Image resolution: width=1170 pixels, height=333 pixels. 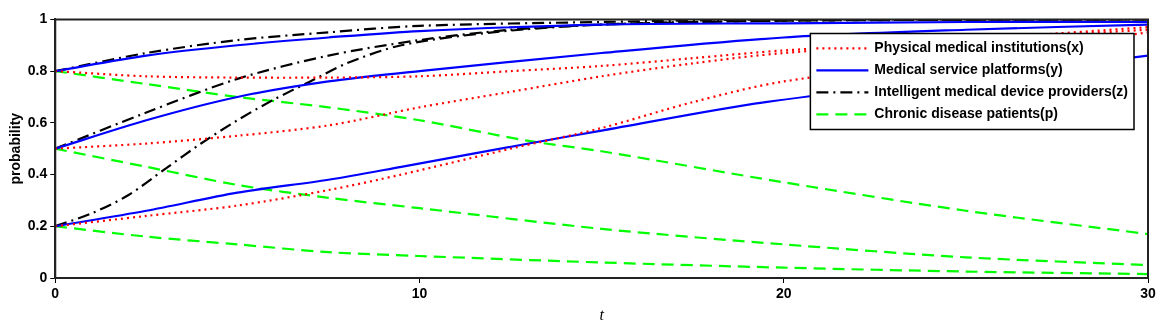 What do you see at coordinates (15, 148) in the screenshot?
I see `y-axis-title: probability` at bounding box center [15, 148].